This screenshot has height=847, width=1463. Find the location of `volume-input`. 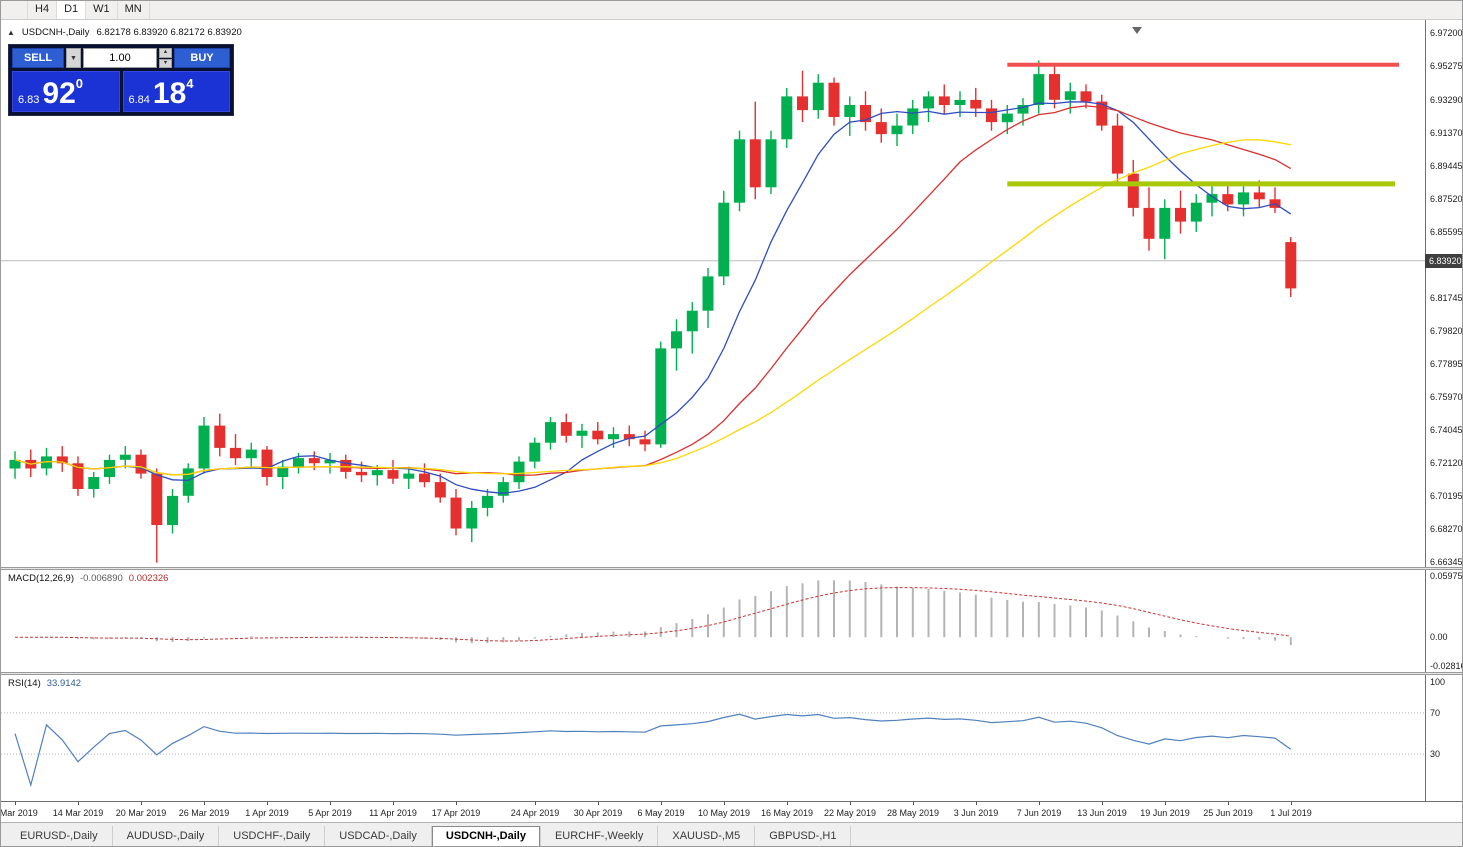

volume-input is located at coordinates (120, 58).